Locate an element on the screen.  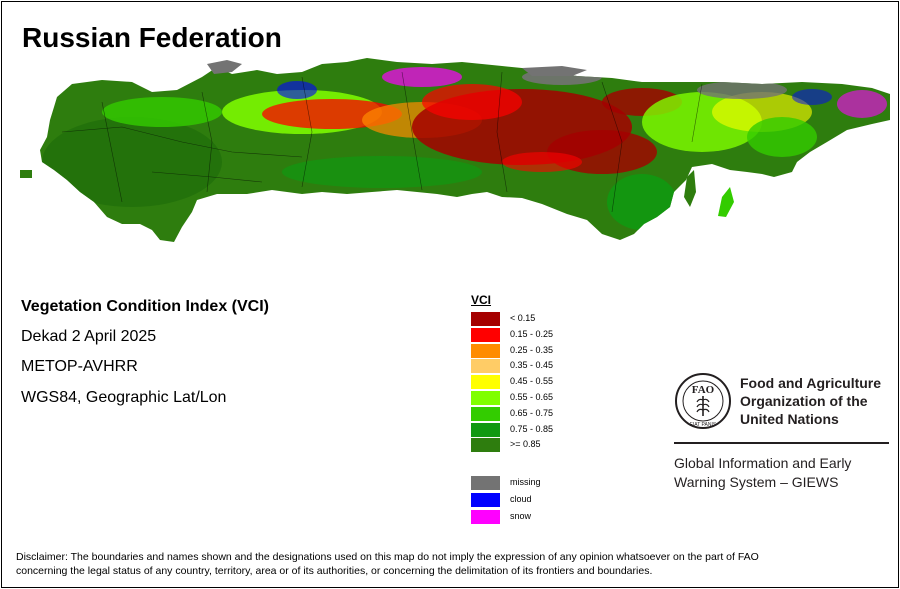
fao-org-line-1: Food and Agriculture is located at coordinates (811, 383).